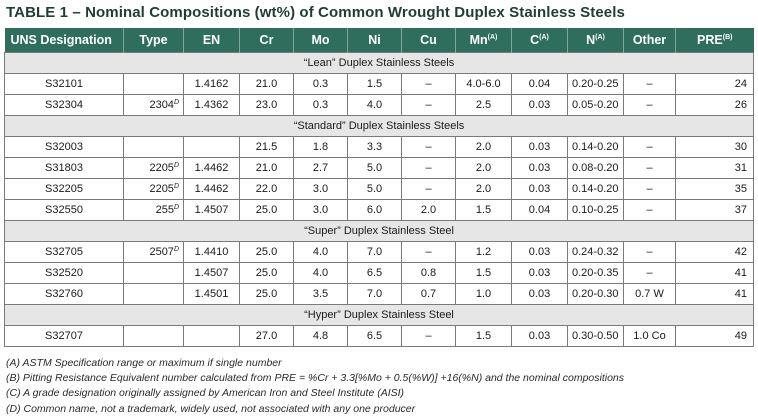 This screenshot has height=417, width=758. I want to click on cell-value: S32705, so click(64, 252).